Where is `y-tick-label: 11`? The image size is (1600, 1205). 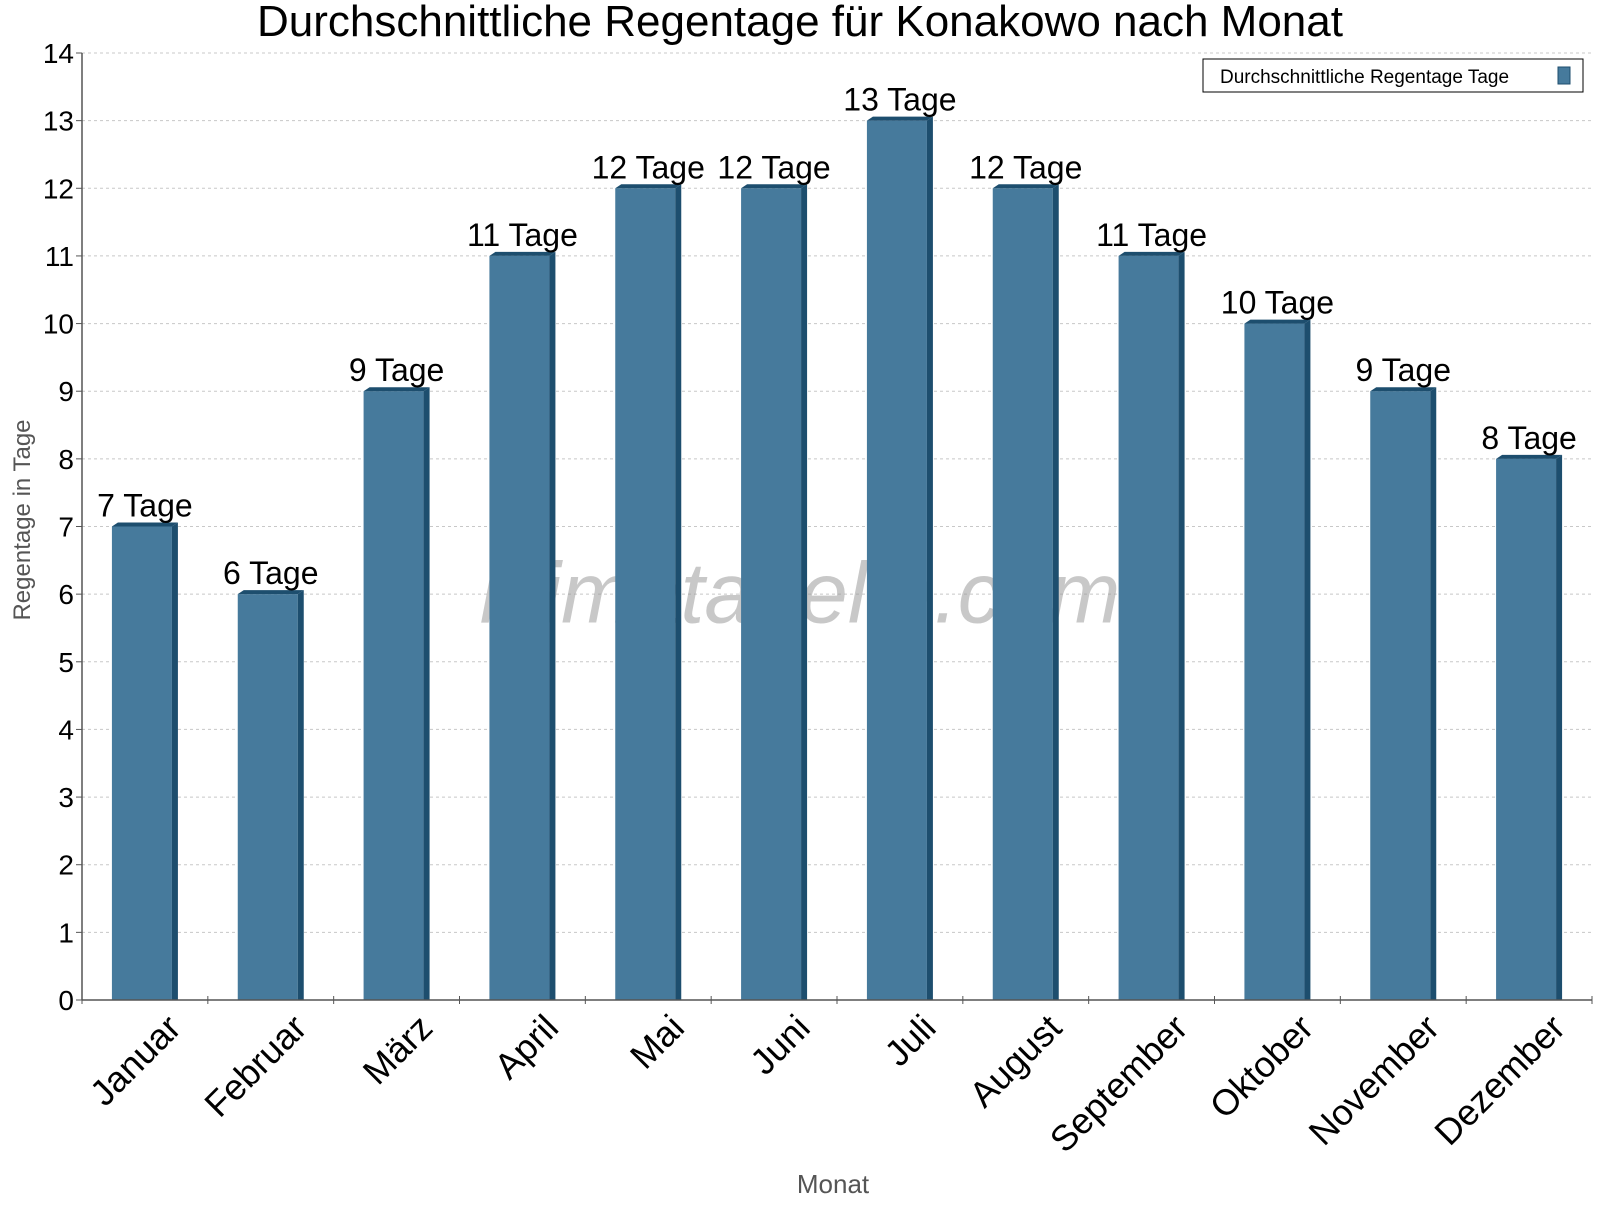
y-tick-label: 11 is located at coordinates (59, 256).